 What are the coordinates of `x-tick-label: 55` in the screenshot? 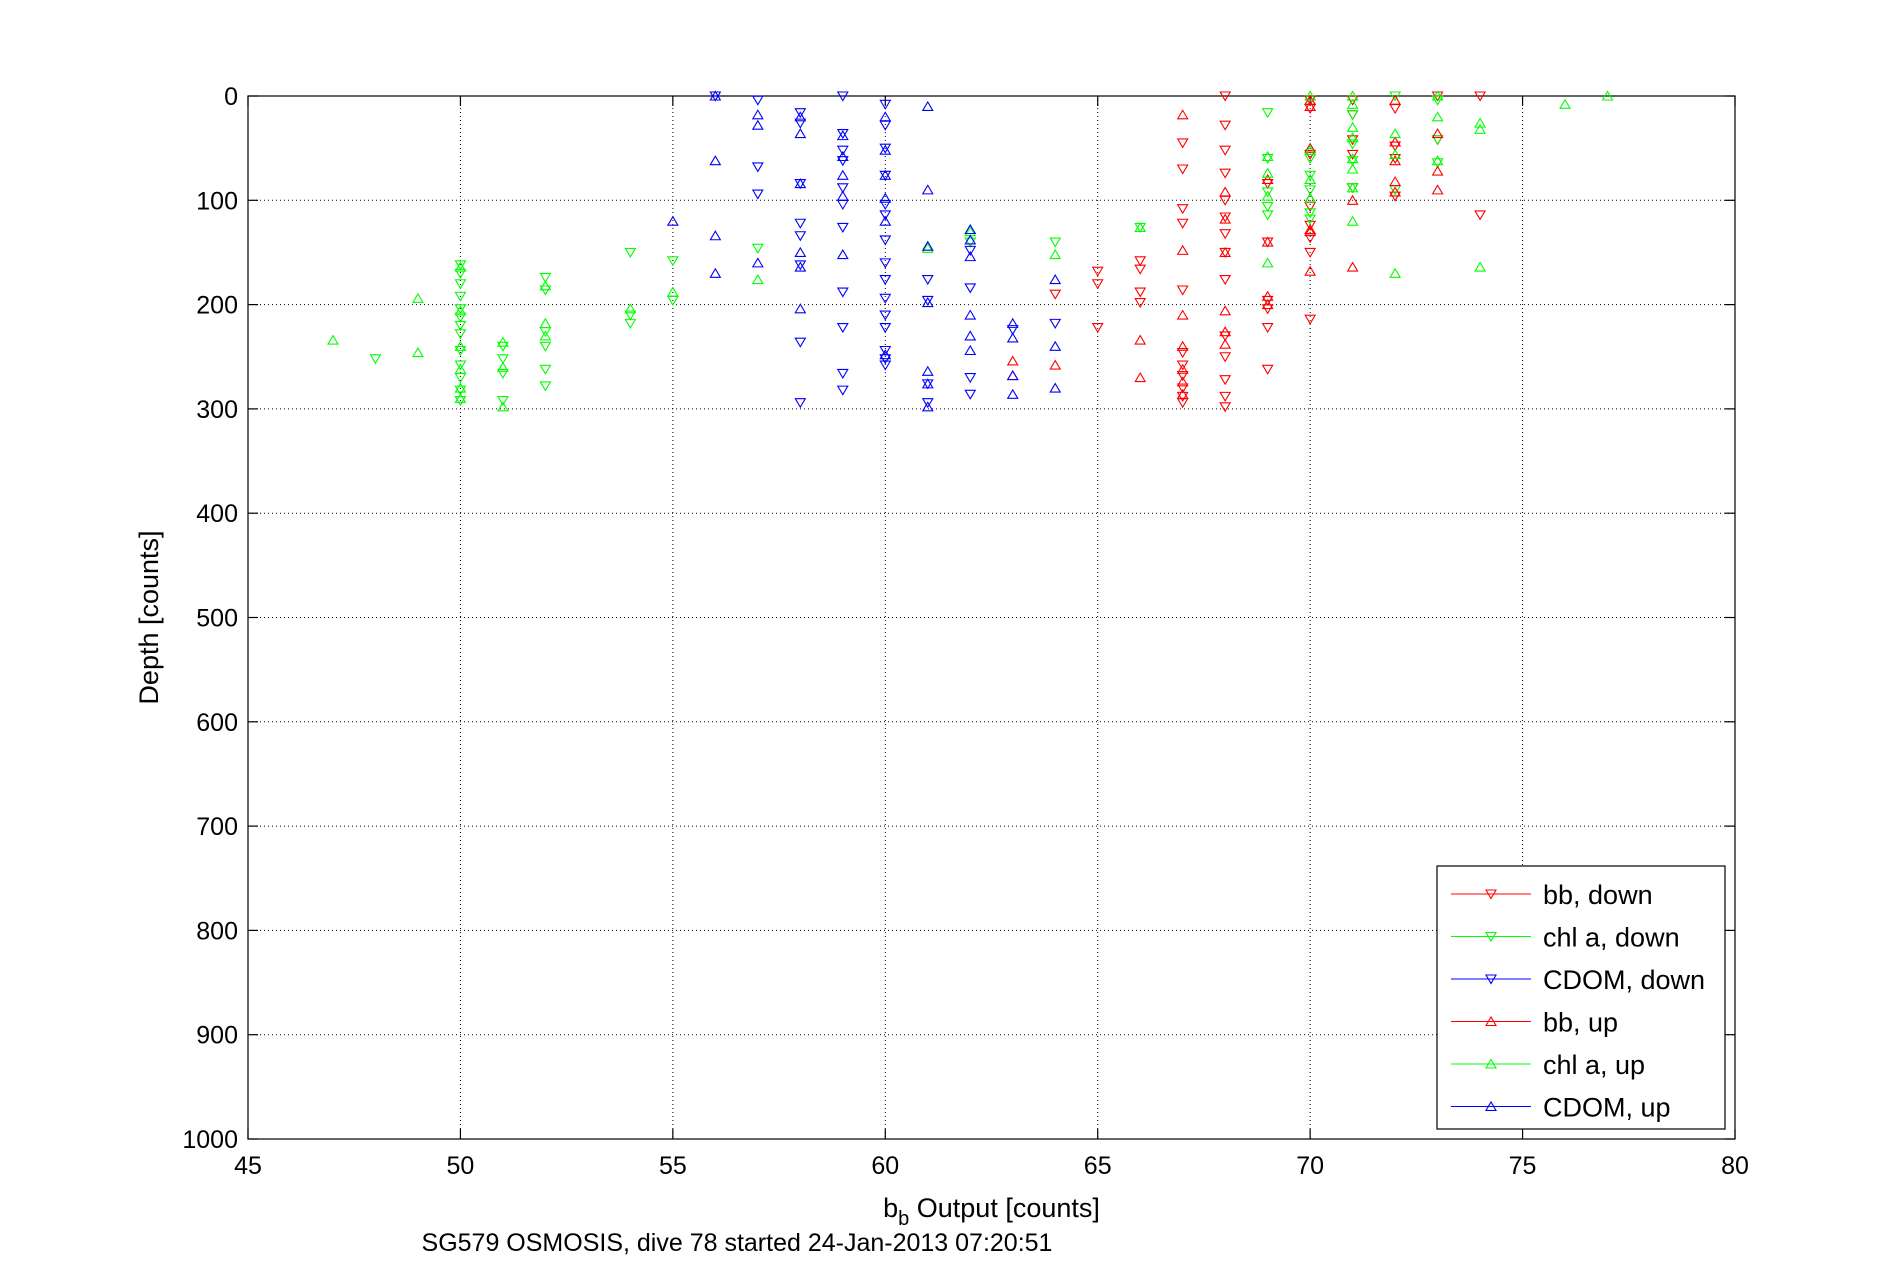 It's located at (673, 1166).